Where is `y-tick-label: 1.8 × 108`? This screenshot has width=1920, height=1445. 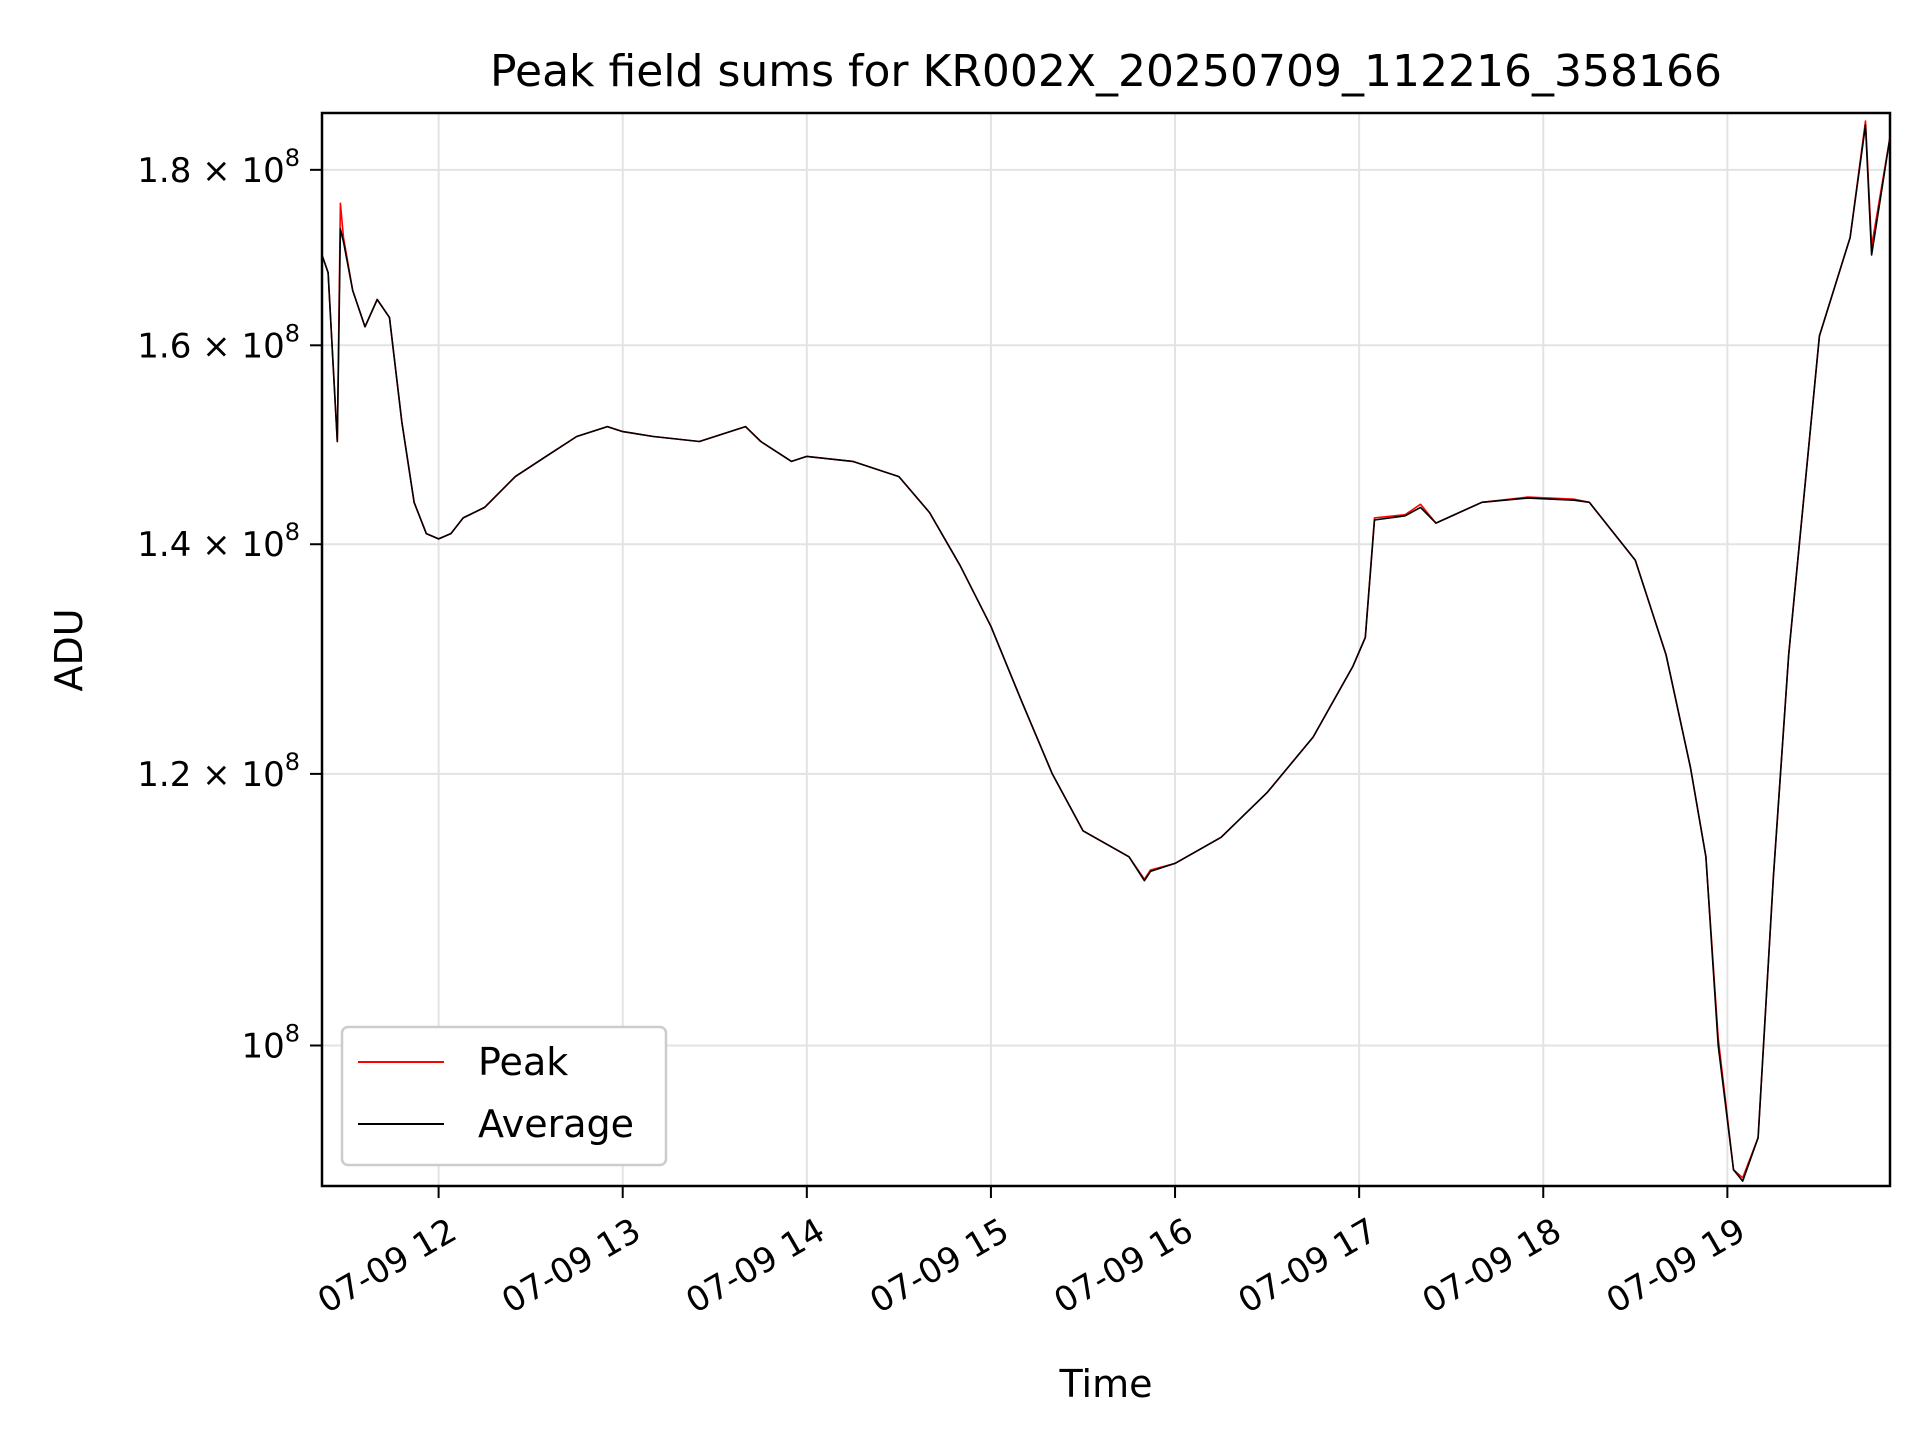 y-tick-label: 1.8 × 108 is located at coordinates (218, 167).